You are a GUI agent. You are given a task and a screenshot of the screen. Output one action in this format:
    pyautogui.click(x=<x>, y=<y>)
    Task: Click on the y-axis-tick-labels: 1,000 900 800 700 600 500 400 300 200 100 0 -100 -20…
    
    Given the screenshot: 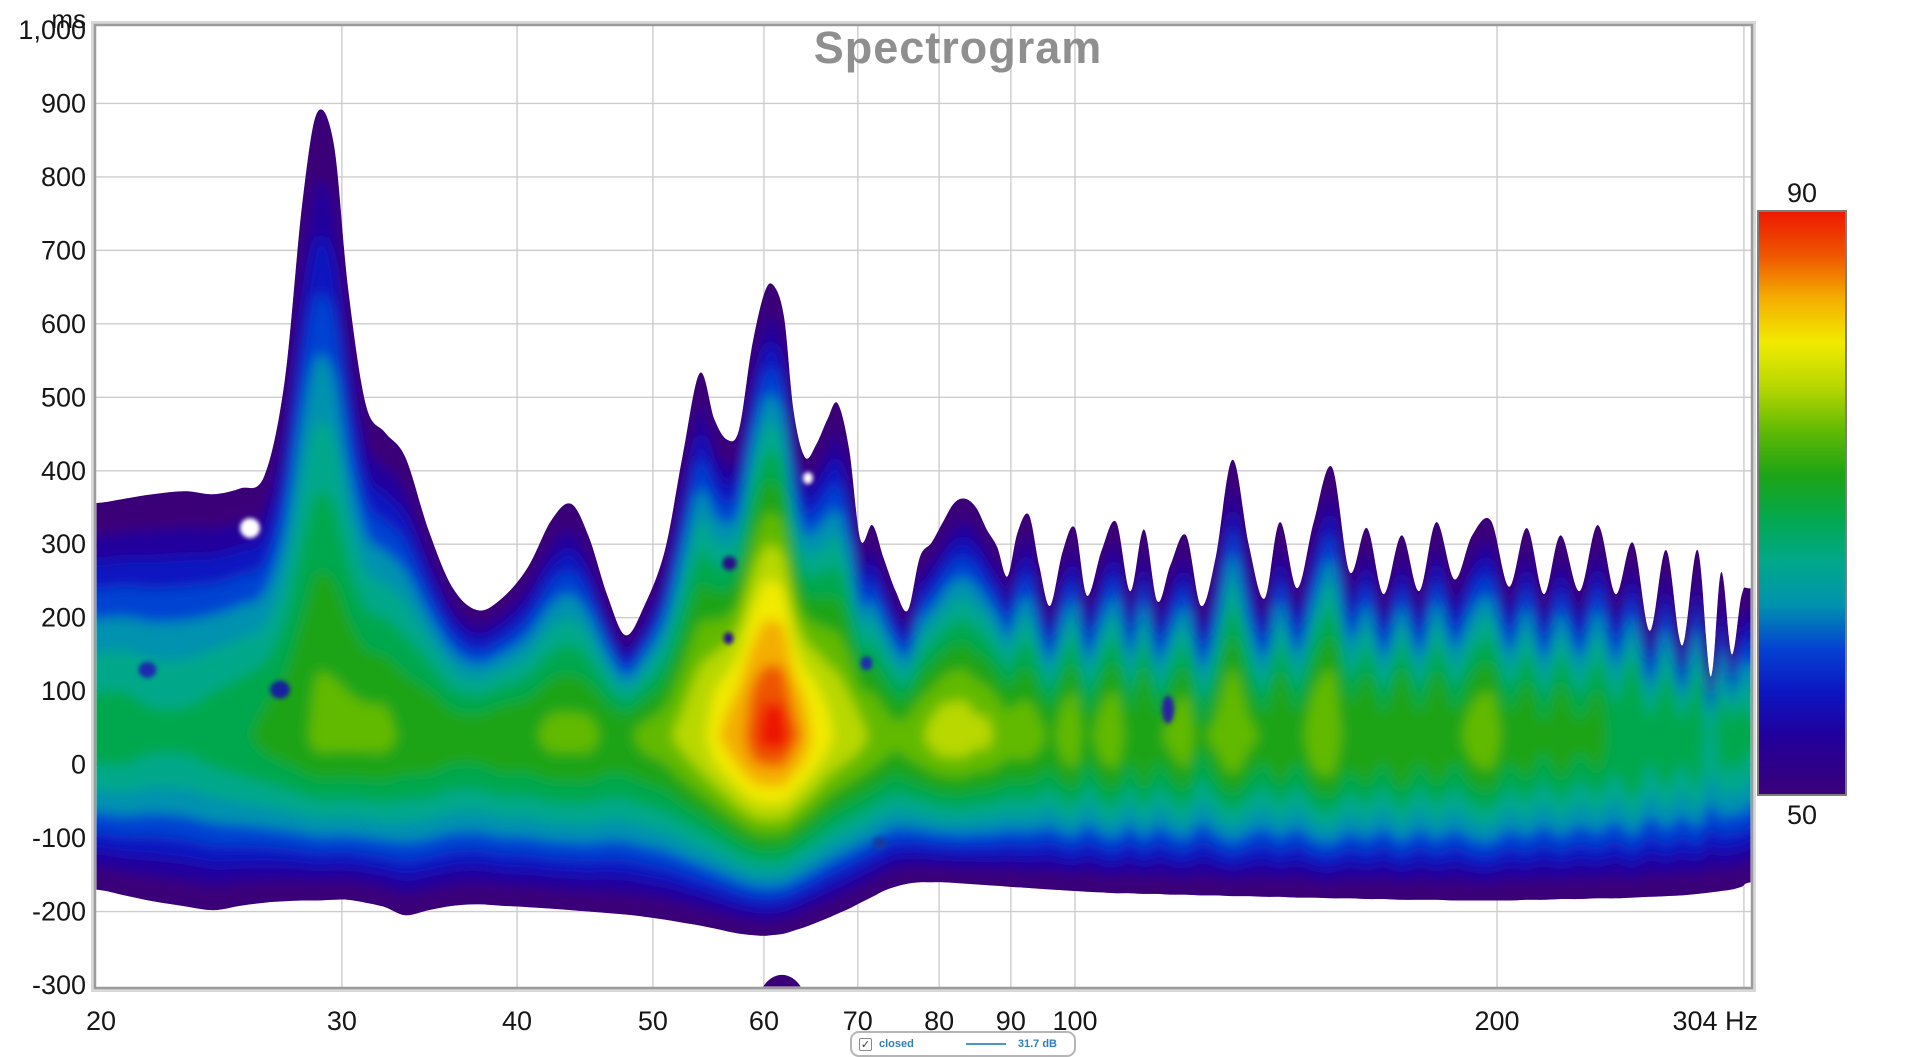 What is the action you would take?
    pyautogui.click(x=52, y=507)
    